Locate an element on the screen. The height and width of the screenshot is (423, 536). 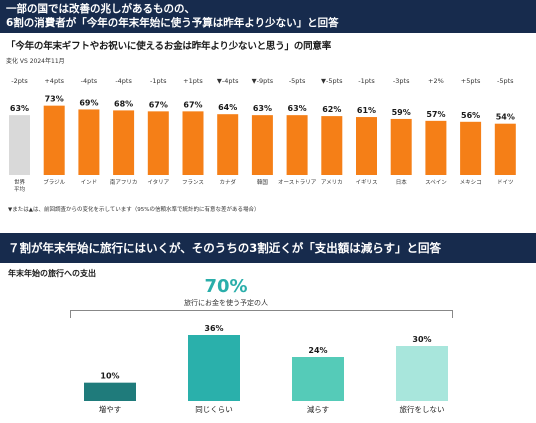
category-label: ドイツ is located at coordinates (505, 183).